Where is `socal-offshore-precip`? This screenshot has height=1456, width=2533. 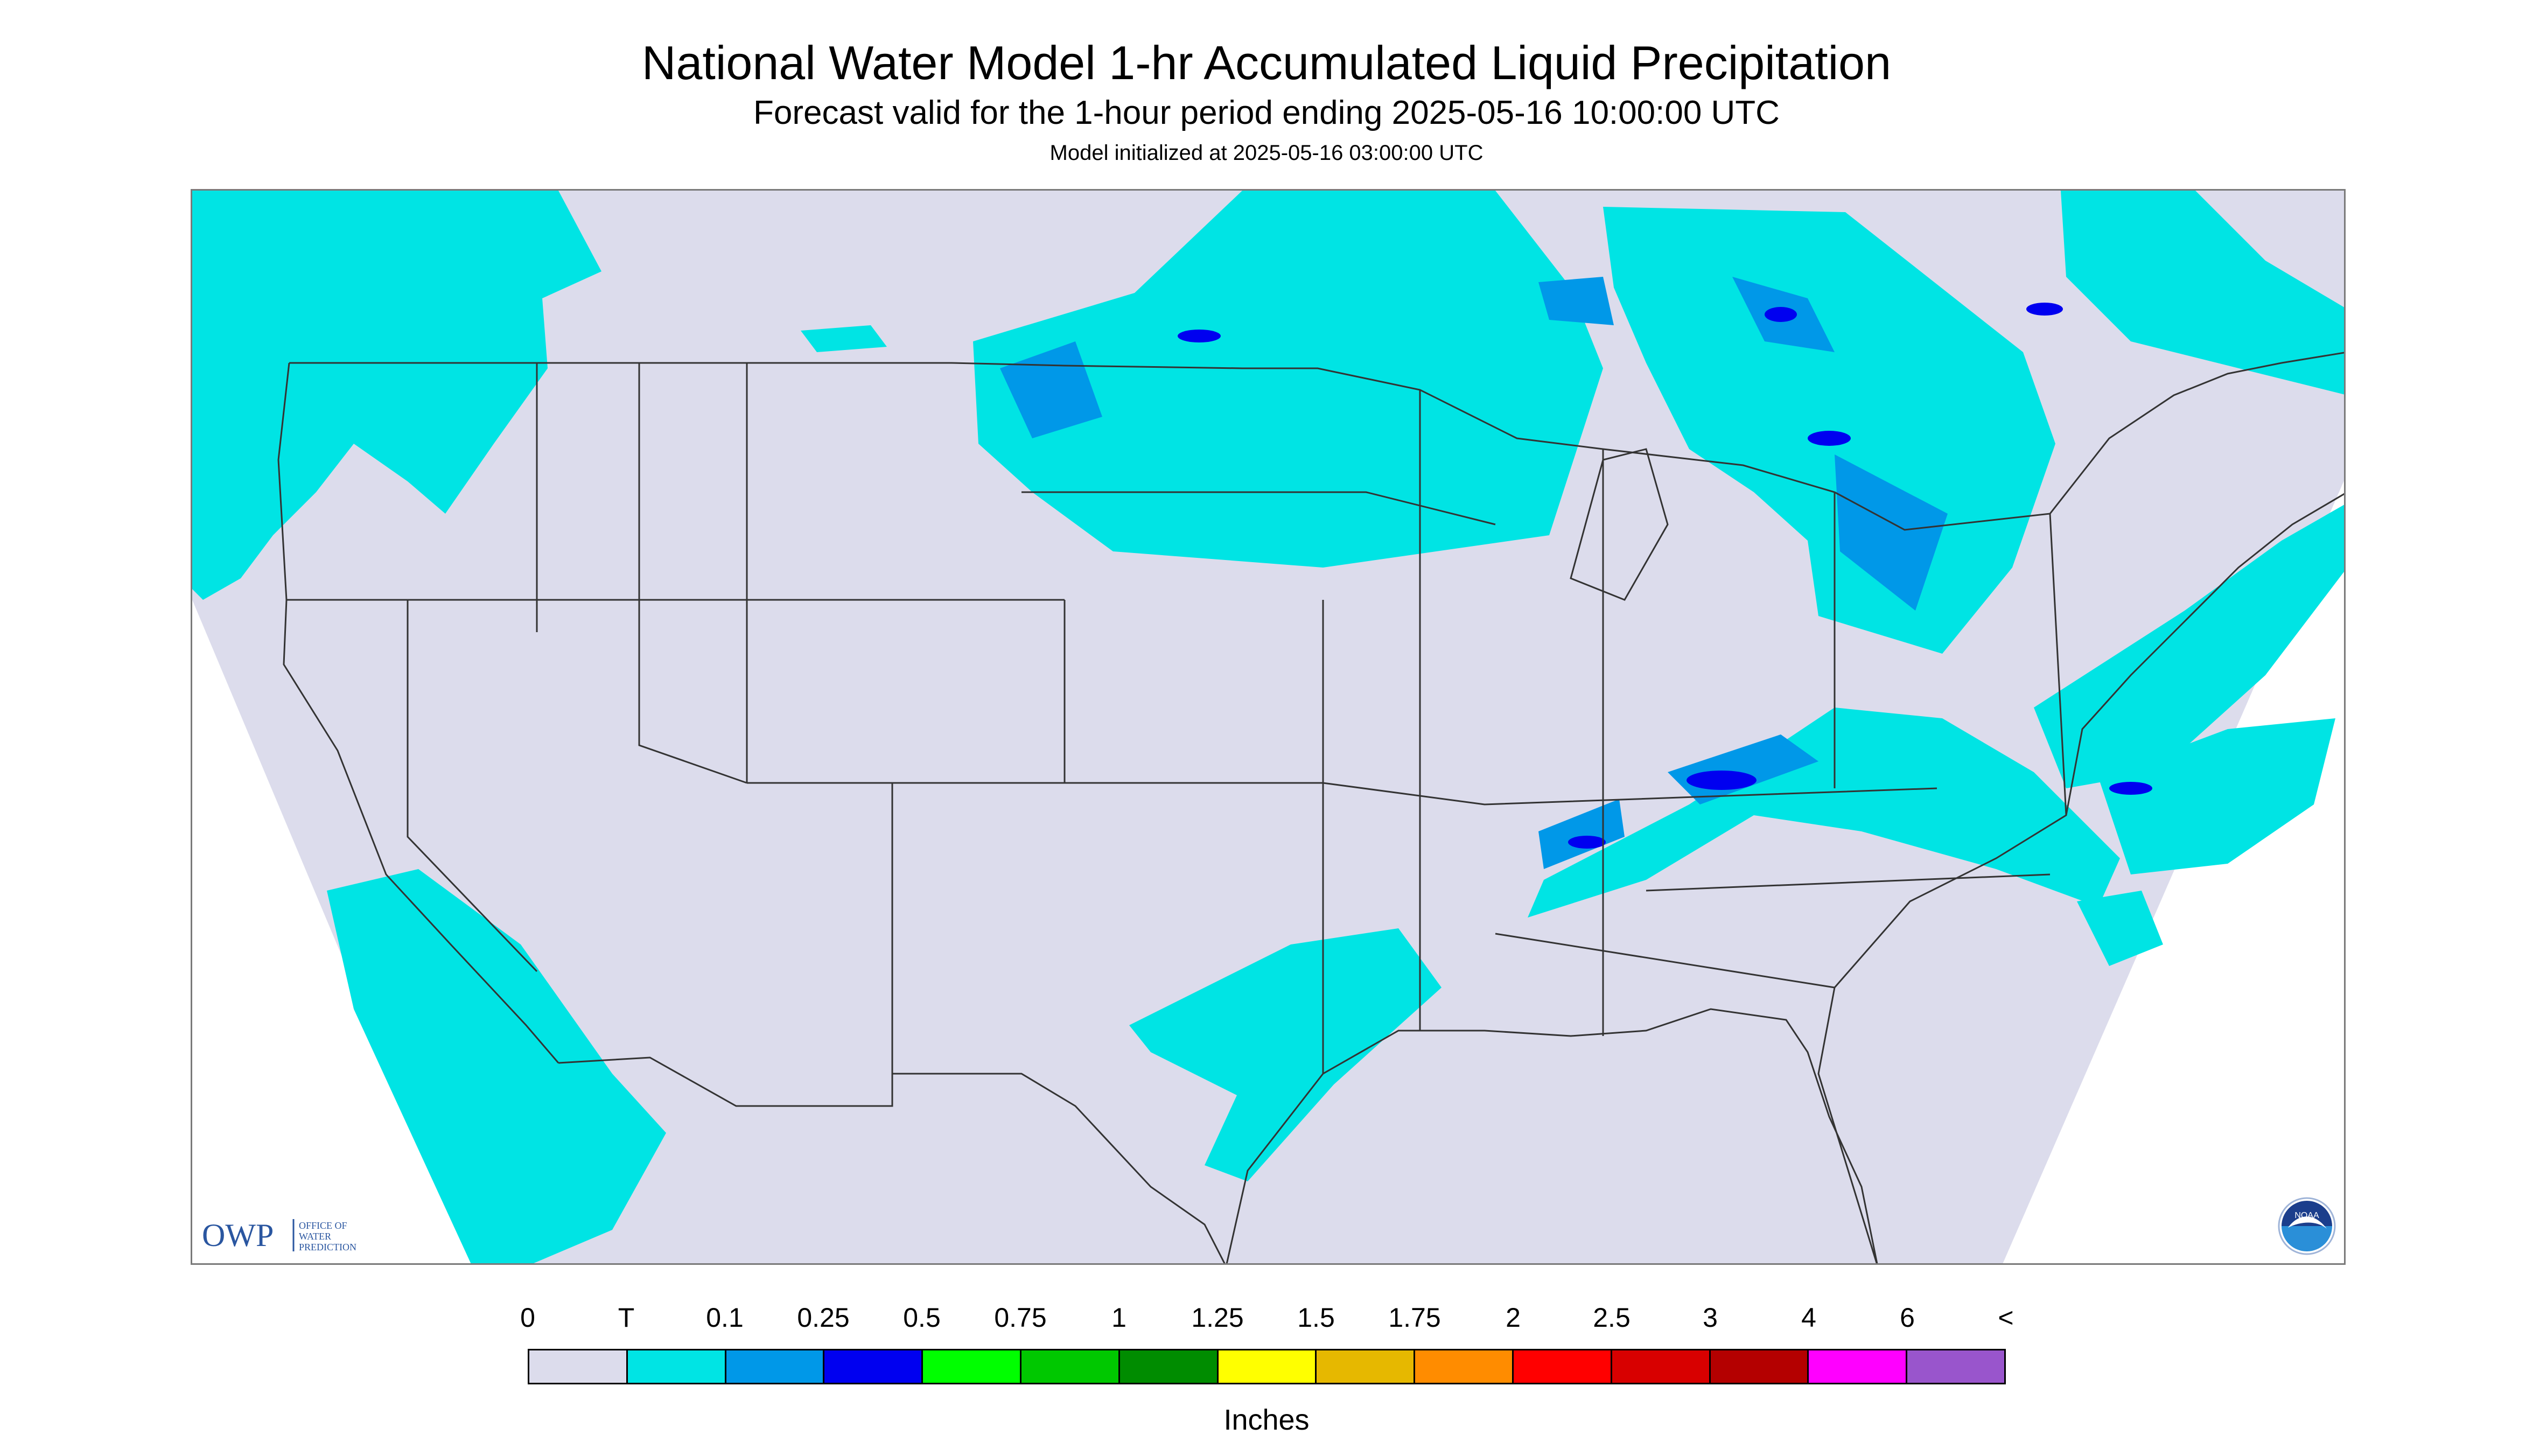 socal-offshore-precip is located at coordinates (497, 1066).